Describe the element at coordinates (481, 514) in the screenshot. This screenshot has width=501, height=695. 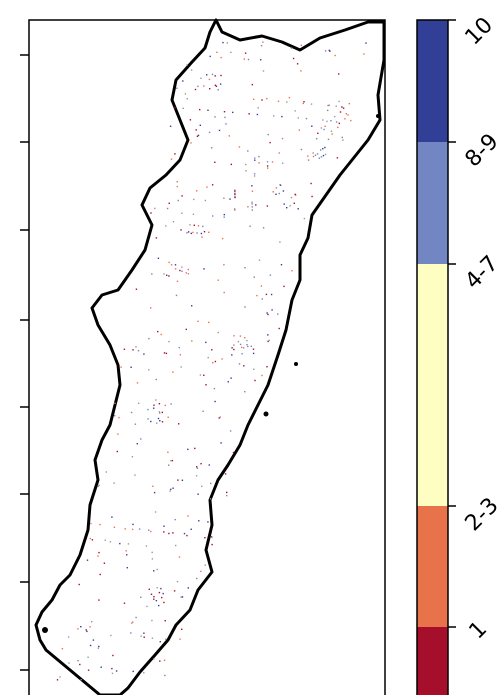
I see `colorbar-label-2-3: 2-3` at that location.